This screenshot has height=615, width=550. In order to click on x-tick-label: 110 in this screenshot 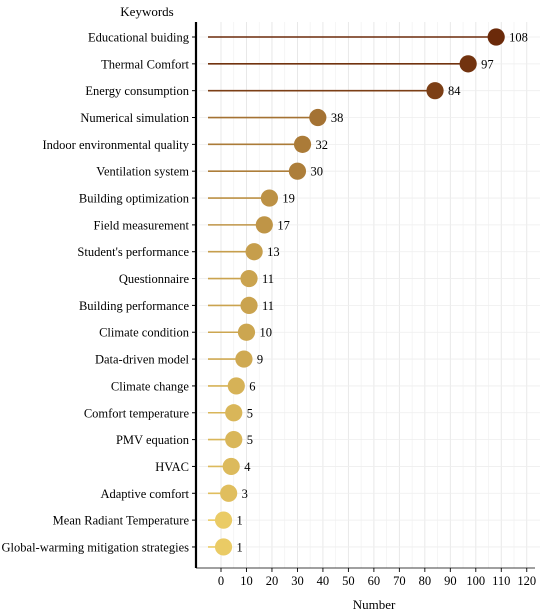, I will do `click(501, 581)`.